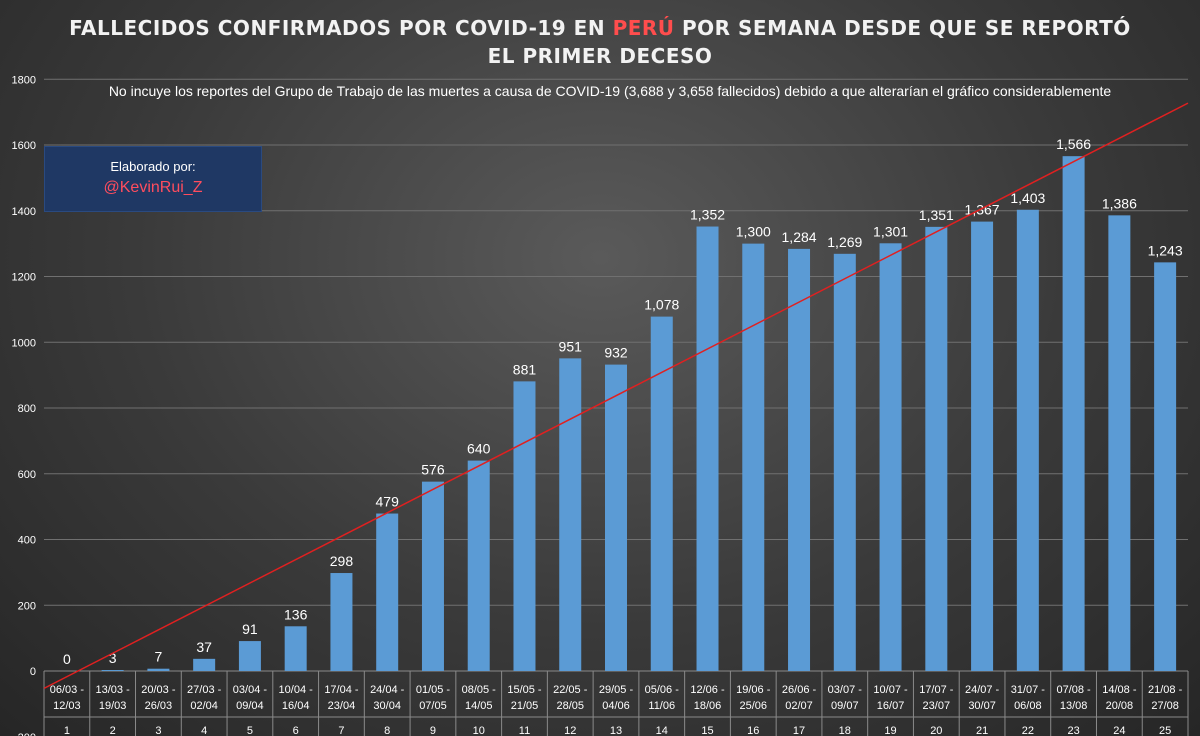  What do you see at coordinates (67, 730) in the screenshot?
I see `x-week-number: 1` at bounding box center [67, 730].